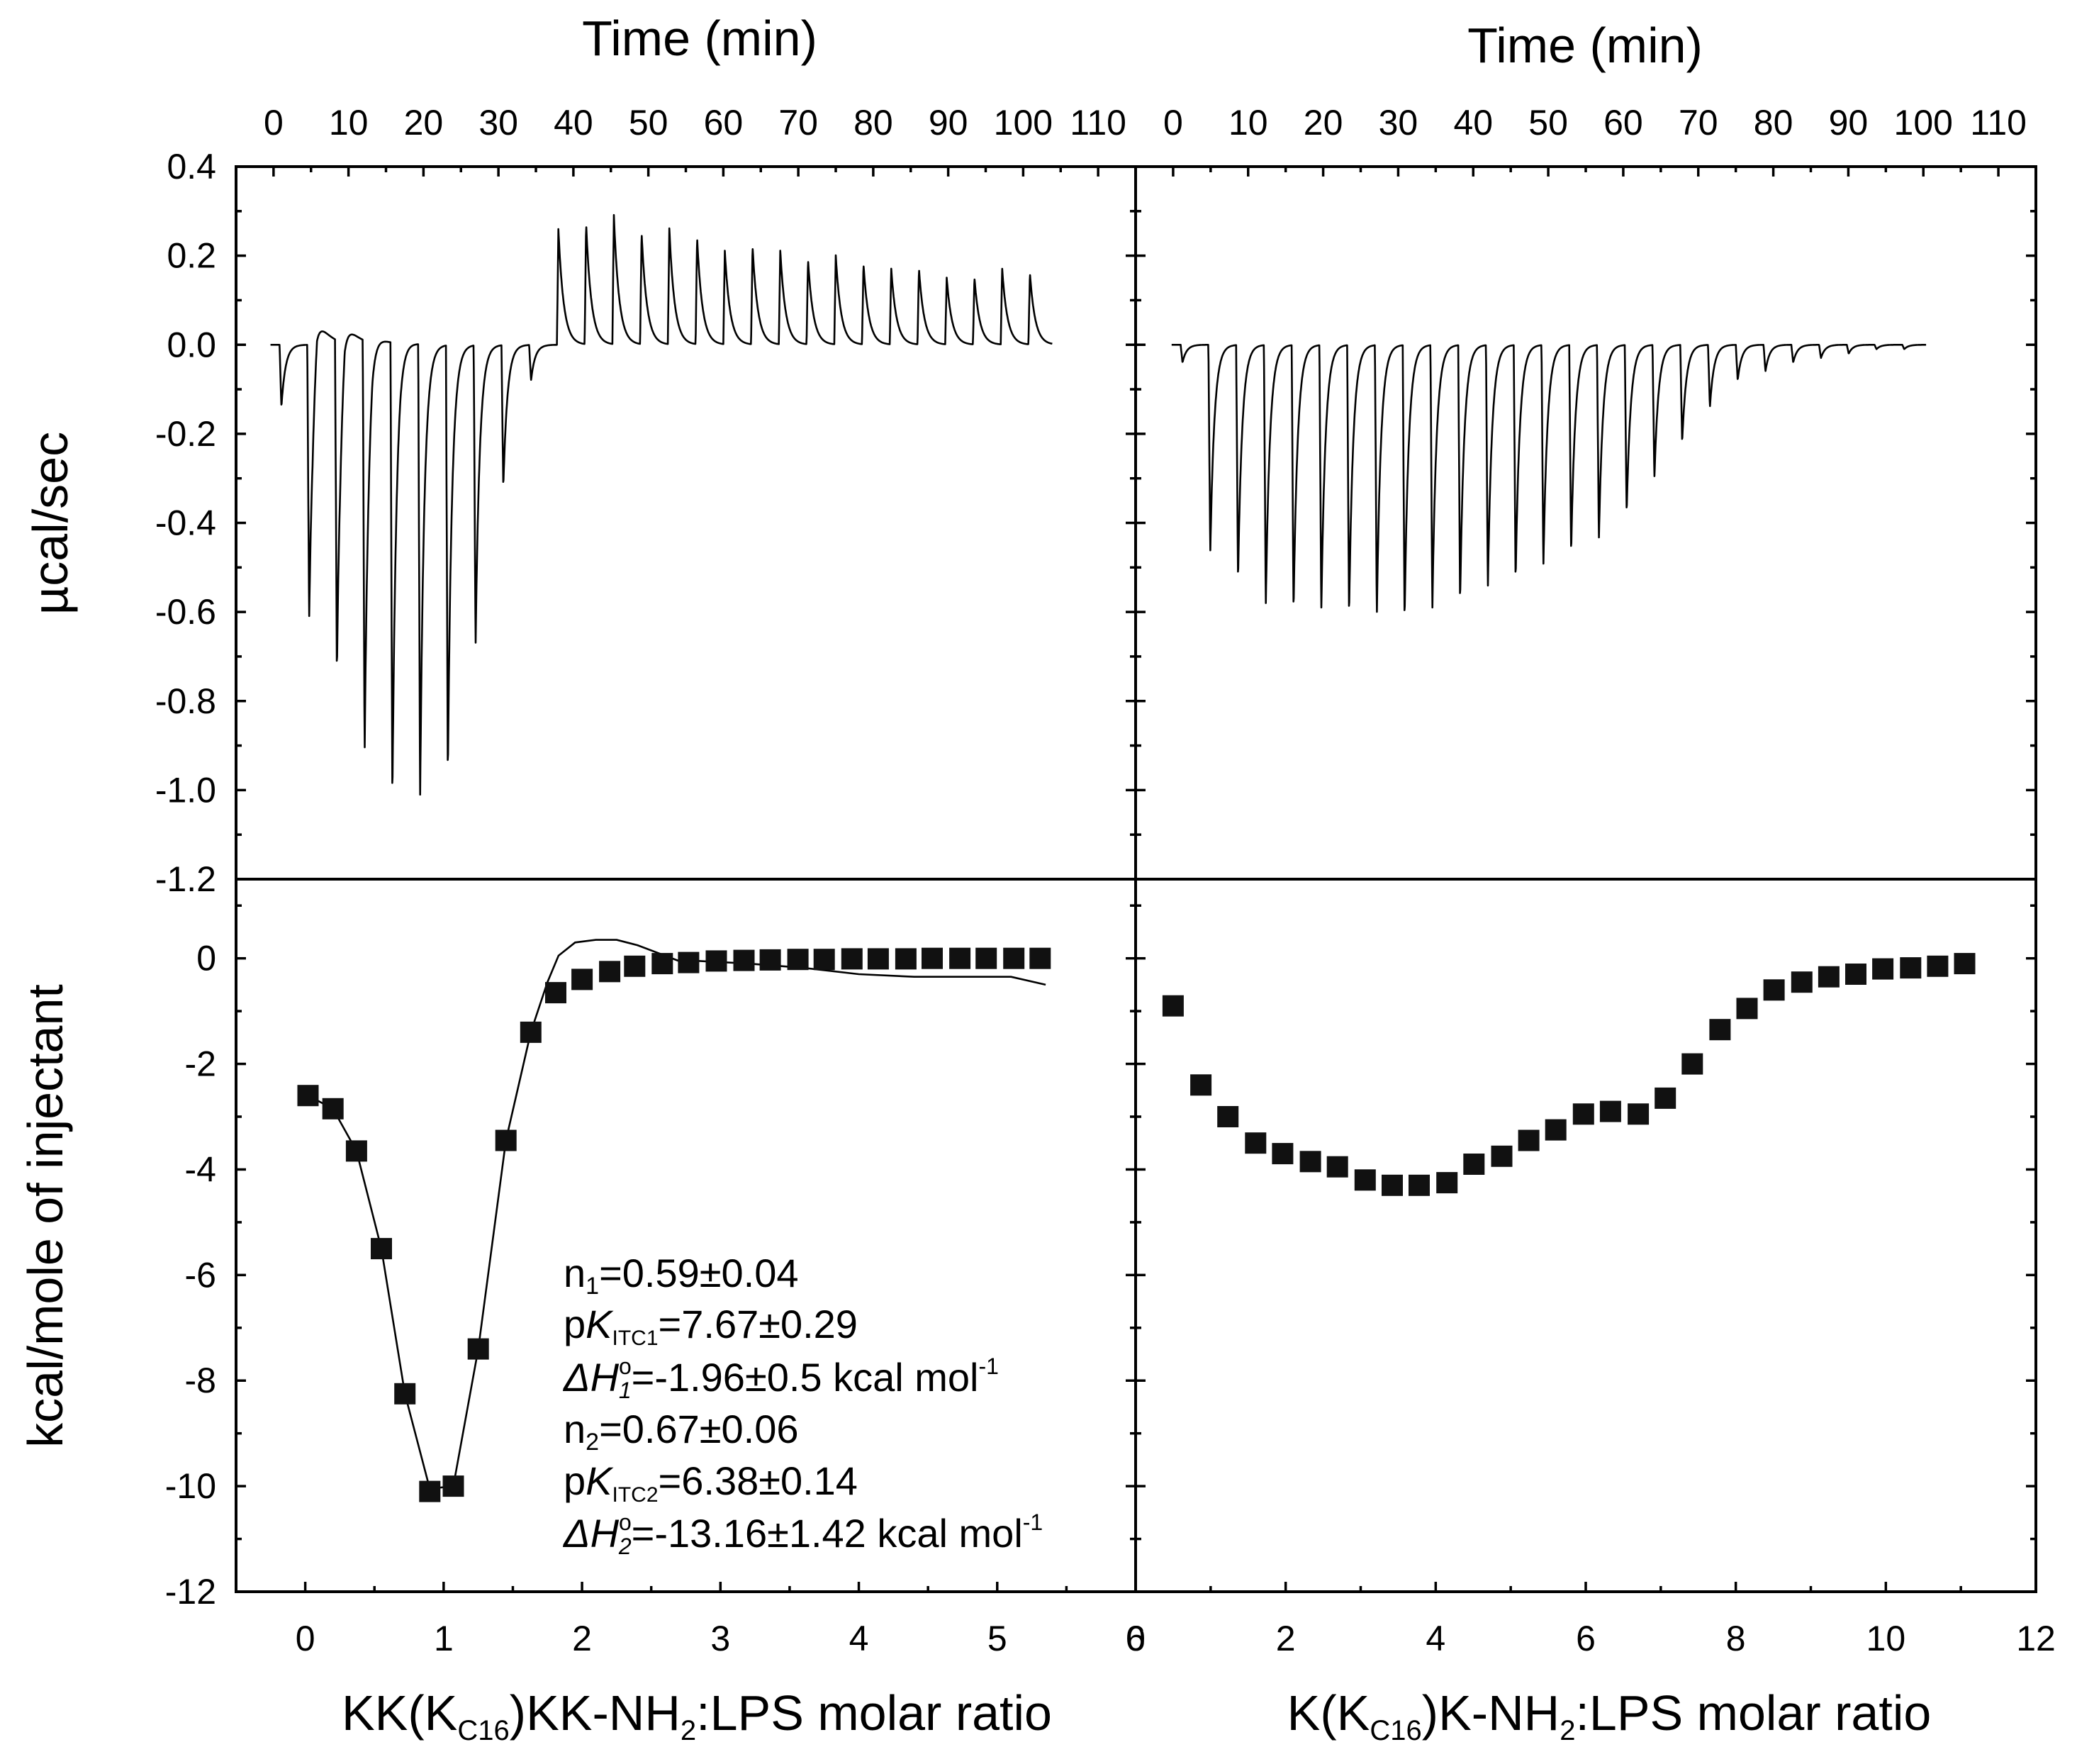 The height and width of the screenshot is (1764, 2077). Describe the element at coordinates (45, 1216) in the screenshot. I see `bottom-left-y-title: kcal/mole of injectant` at that location.